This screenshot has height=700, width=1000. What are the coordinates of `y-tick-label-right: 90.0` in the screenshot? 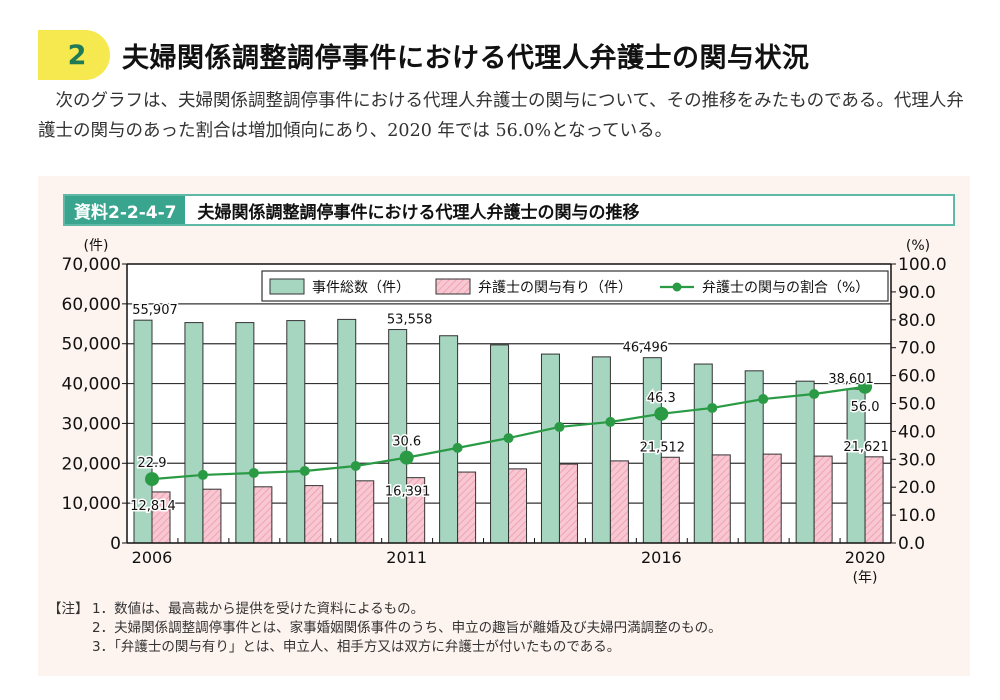 It's located at (917, 293).